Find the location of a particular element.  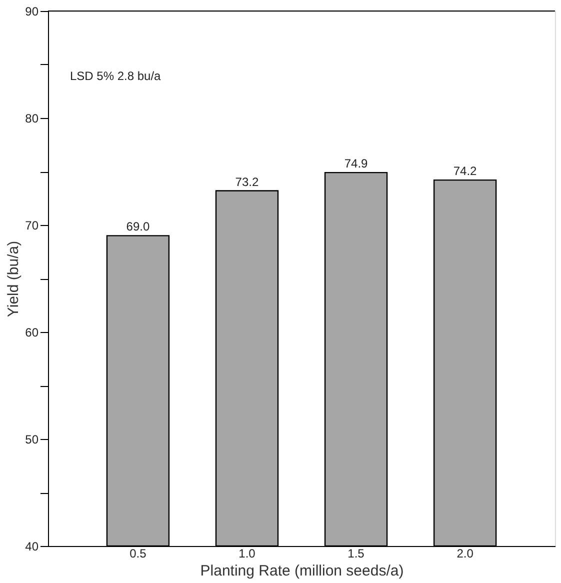

y-tick-label: 60 is located at coordinates (32, 333).